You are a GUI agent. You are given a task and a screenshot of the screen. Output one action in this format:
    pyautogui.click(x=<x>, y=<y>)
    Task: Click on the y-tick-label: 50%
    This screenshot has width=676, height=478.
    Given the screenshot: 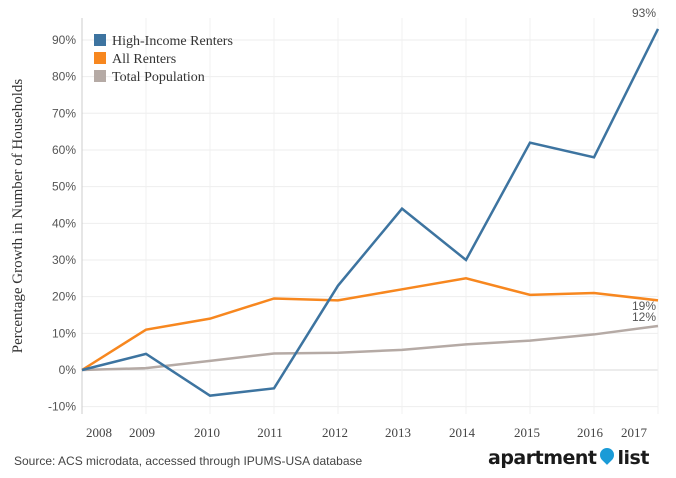 What is the action you would take?
    pyautogui.click(x=64, y=187)
    